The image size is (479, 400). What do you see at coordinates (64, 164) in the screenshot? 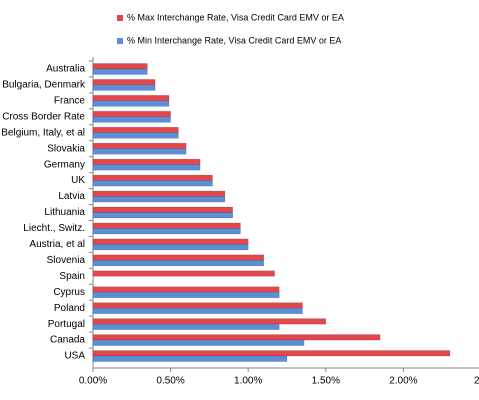
I see `y-tick-label: Germany` at bounding box center [64, 164].